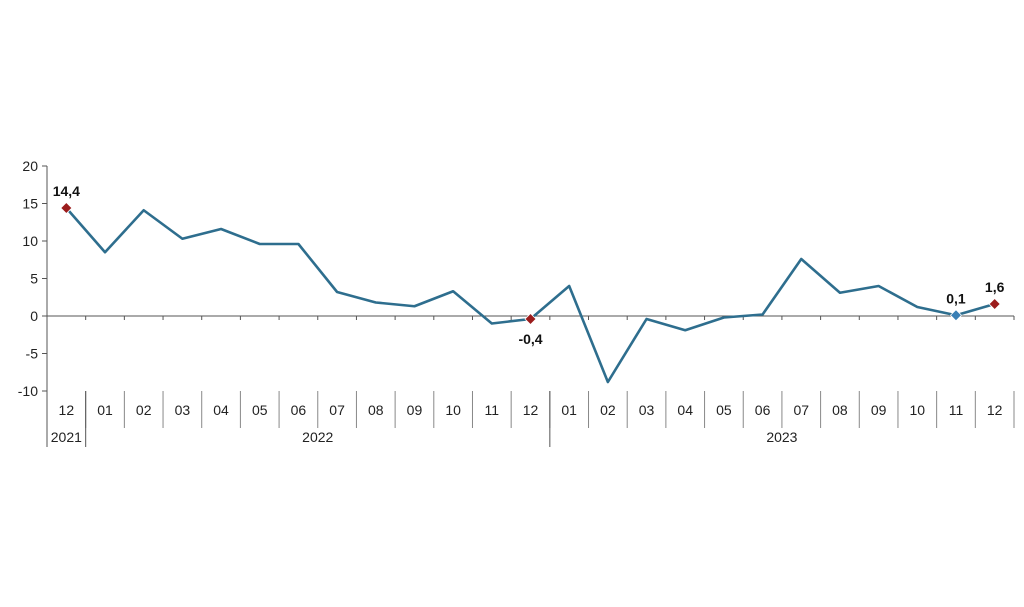  I want to click on y-tick-label: 10, so click(30, 241).